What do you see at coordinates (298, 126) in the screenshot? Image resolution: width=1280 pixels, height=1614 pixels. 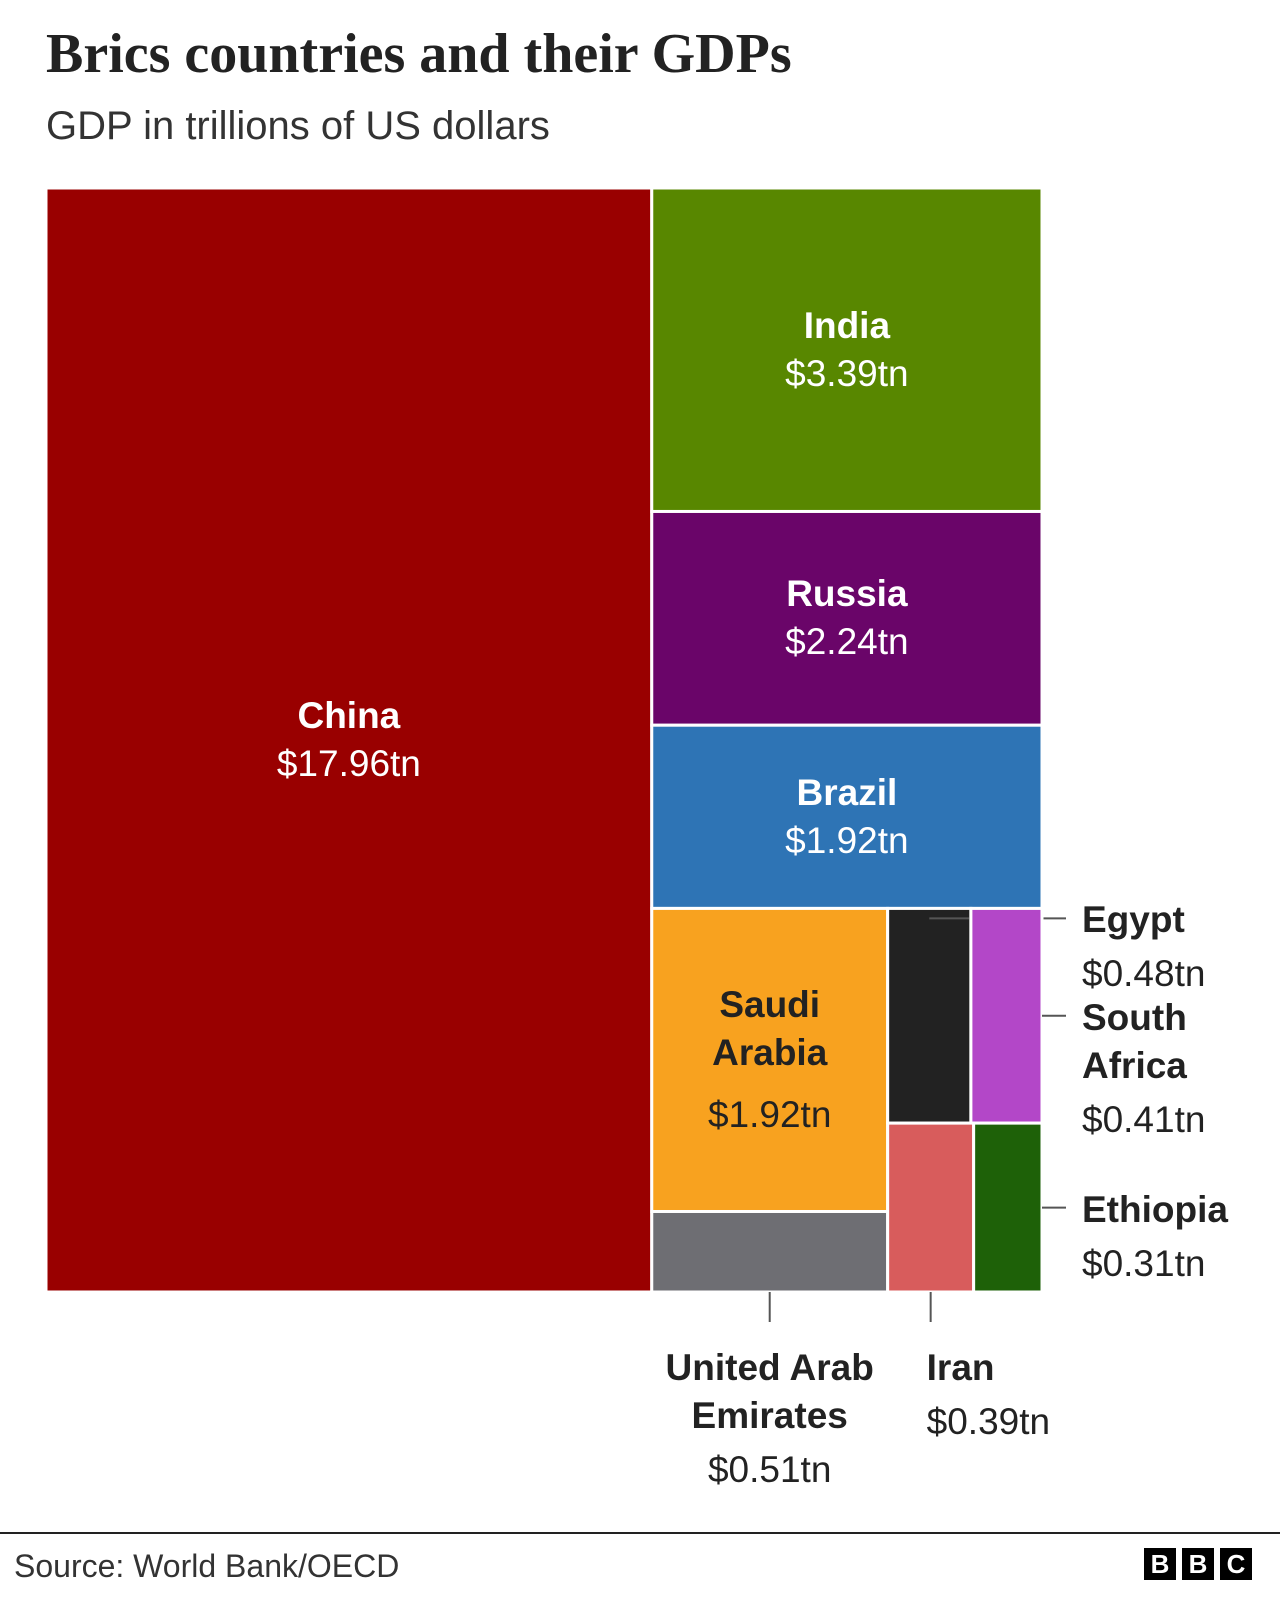 I see `chart-subtitle: GDP in trillions of US dollars` at bounding box center [298, 126].